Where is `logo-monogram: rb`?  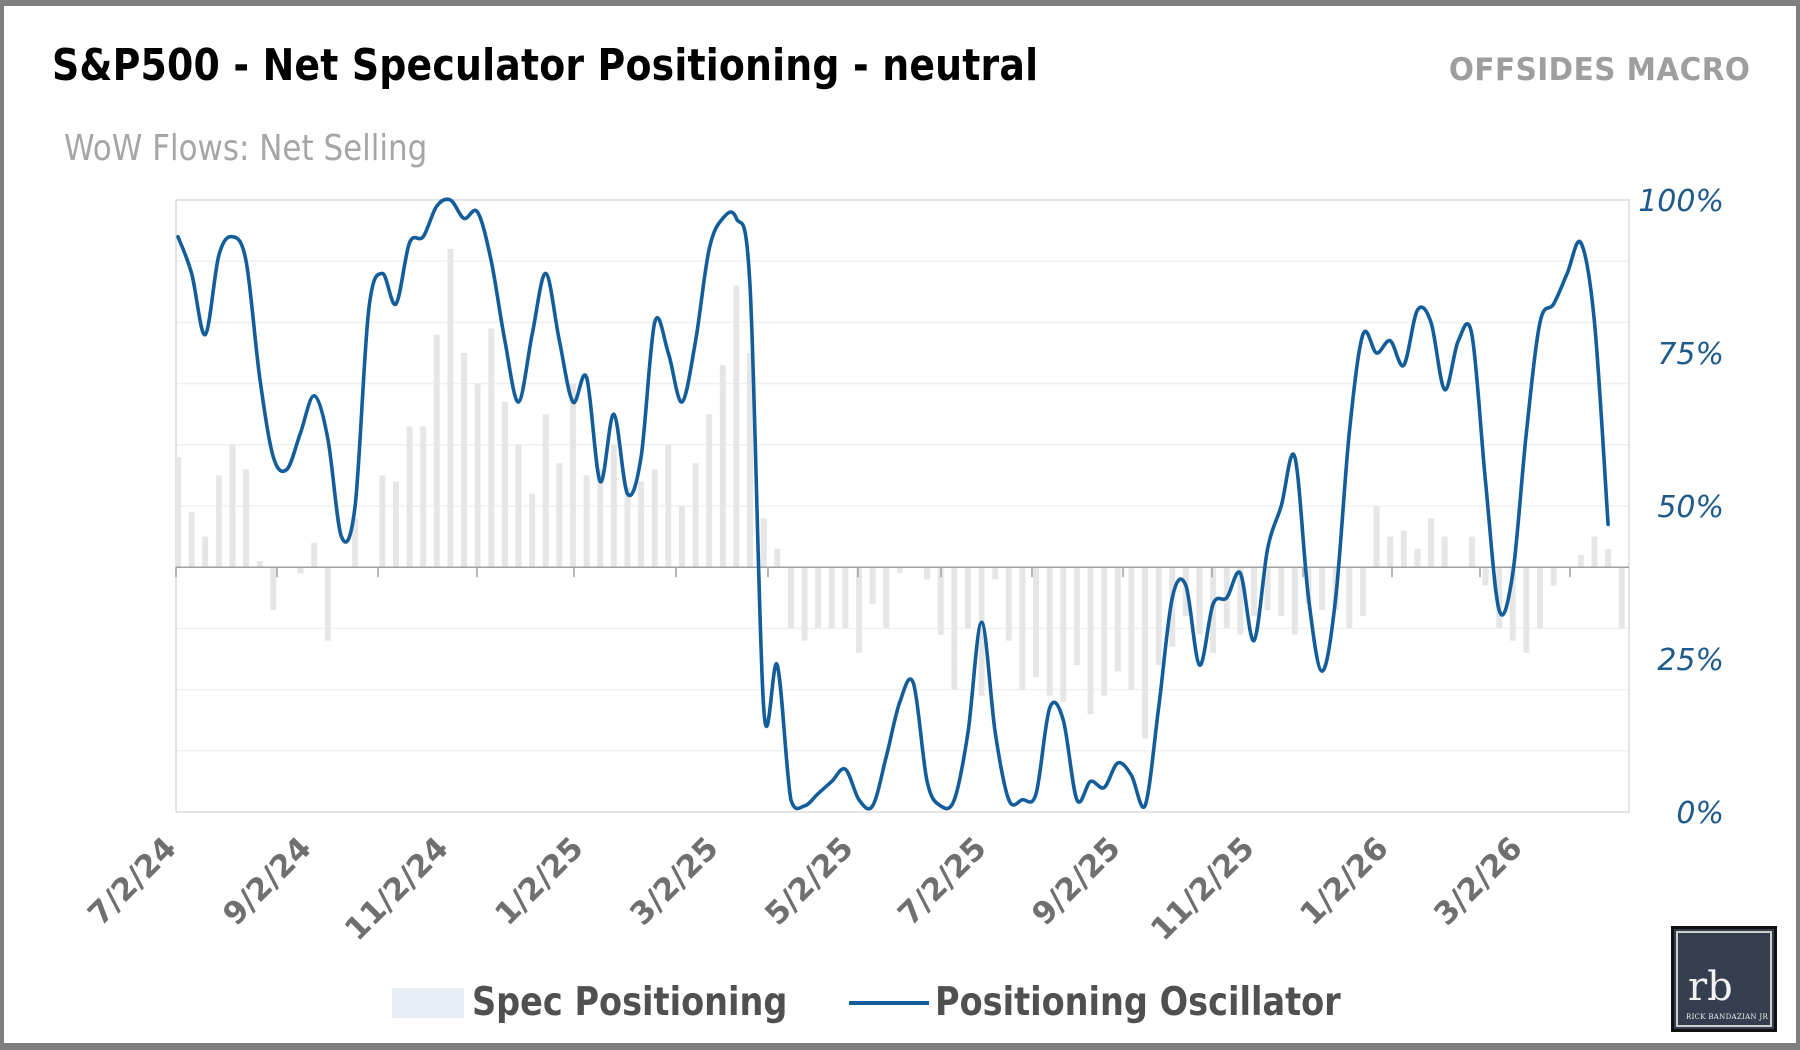 logo-monogram: rb is located at coordinates (1710, 987).